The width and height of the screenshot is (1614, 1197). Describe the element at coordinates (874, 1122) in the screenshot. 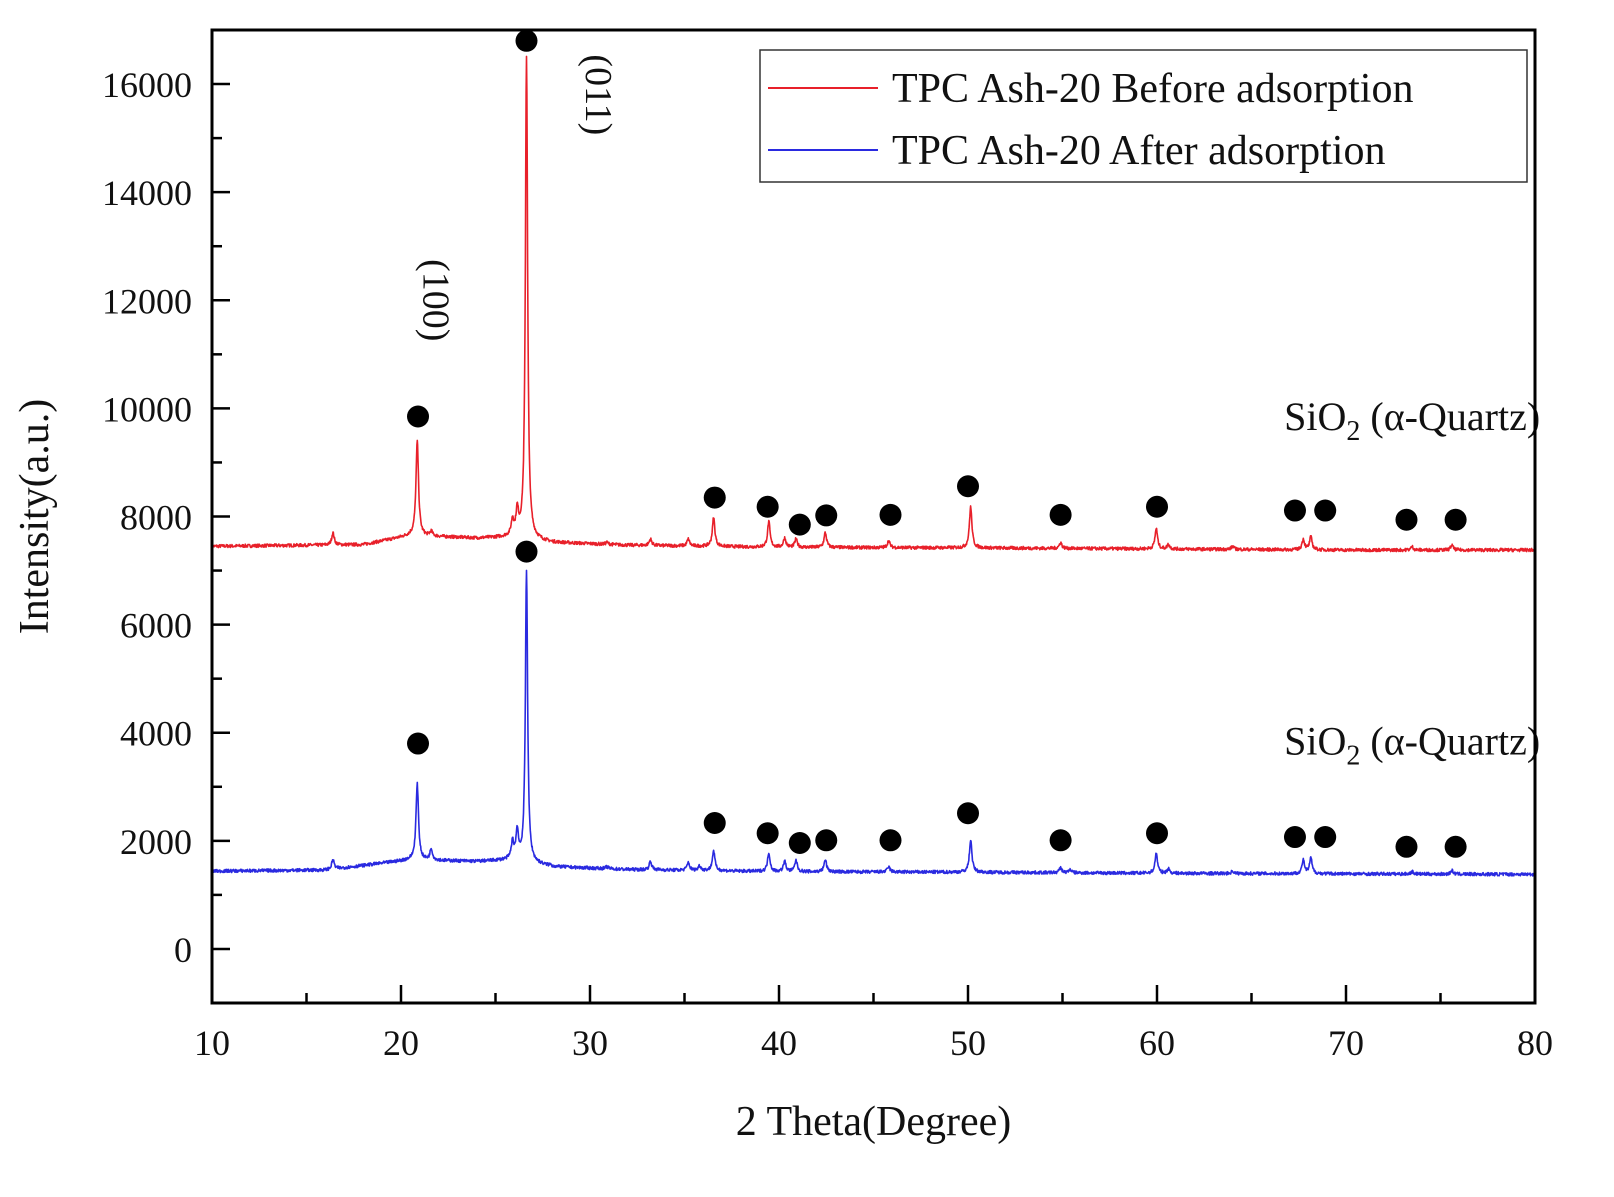

I see `x-axis-title: 2 Theta(Degree)` at that location.